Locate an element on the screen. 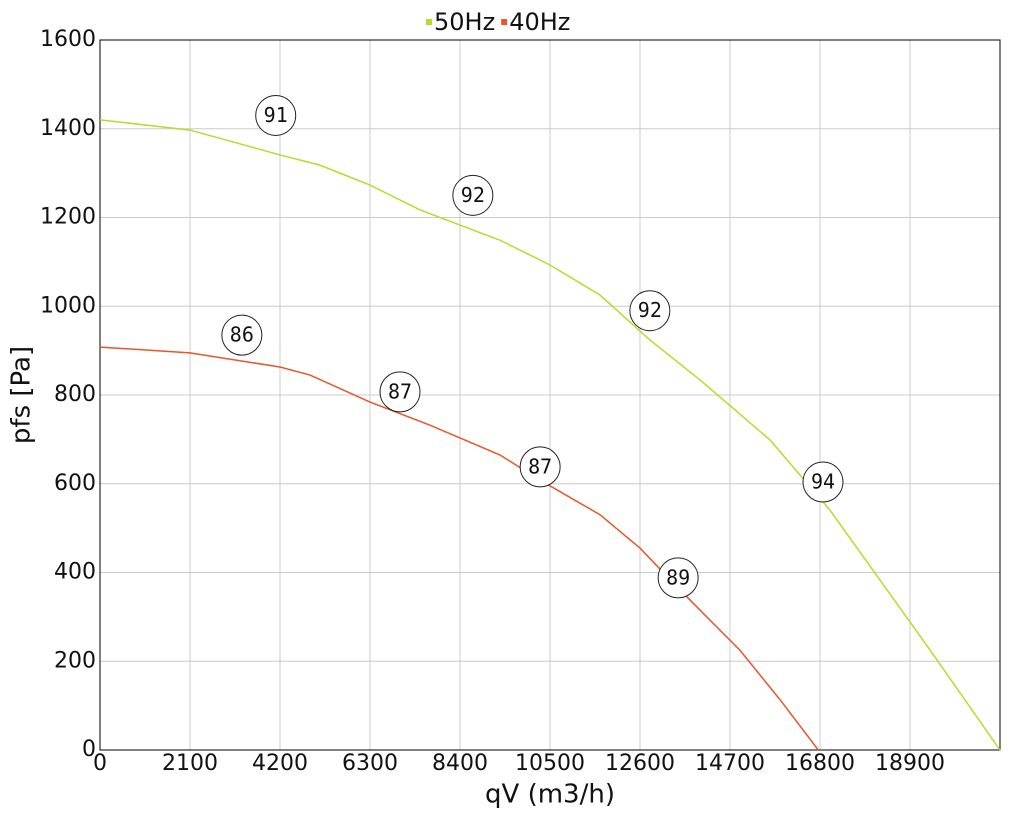  legend-label: 40Hz is located at coordinates (539, 22).